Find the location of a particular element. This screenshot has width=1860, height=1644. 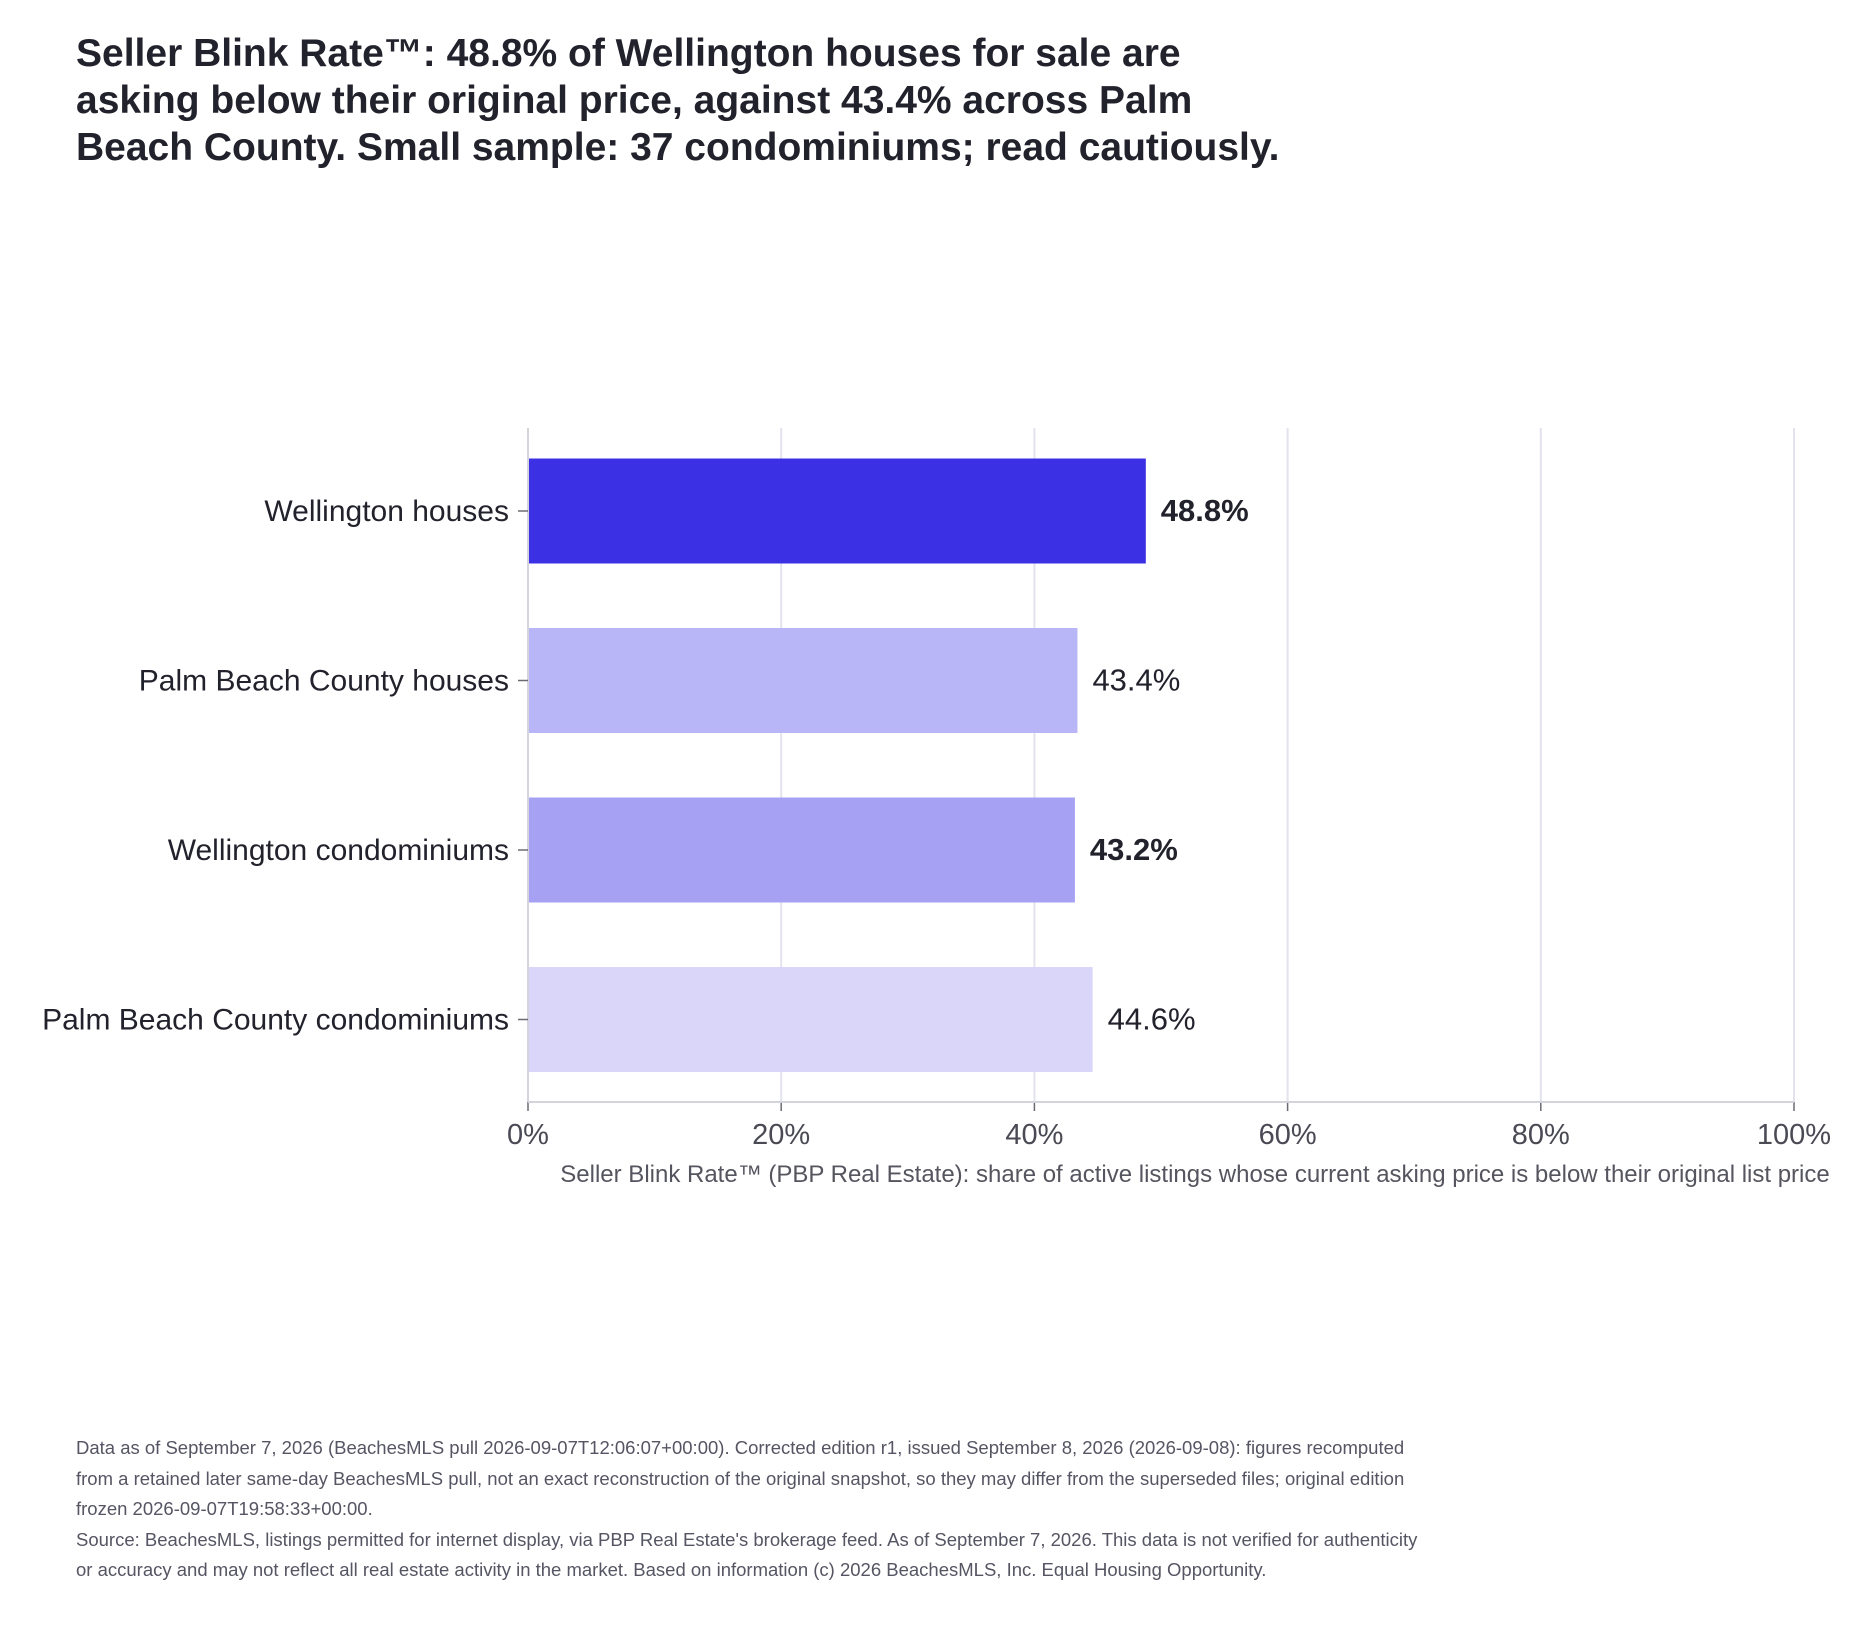

value-label: 43.4% is located at coordinates (1136, 680).